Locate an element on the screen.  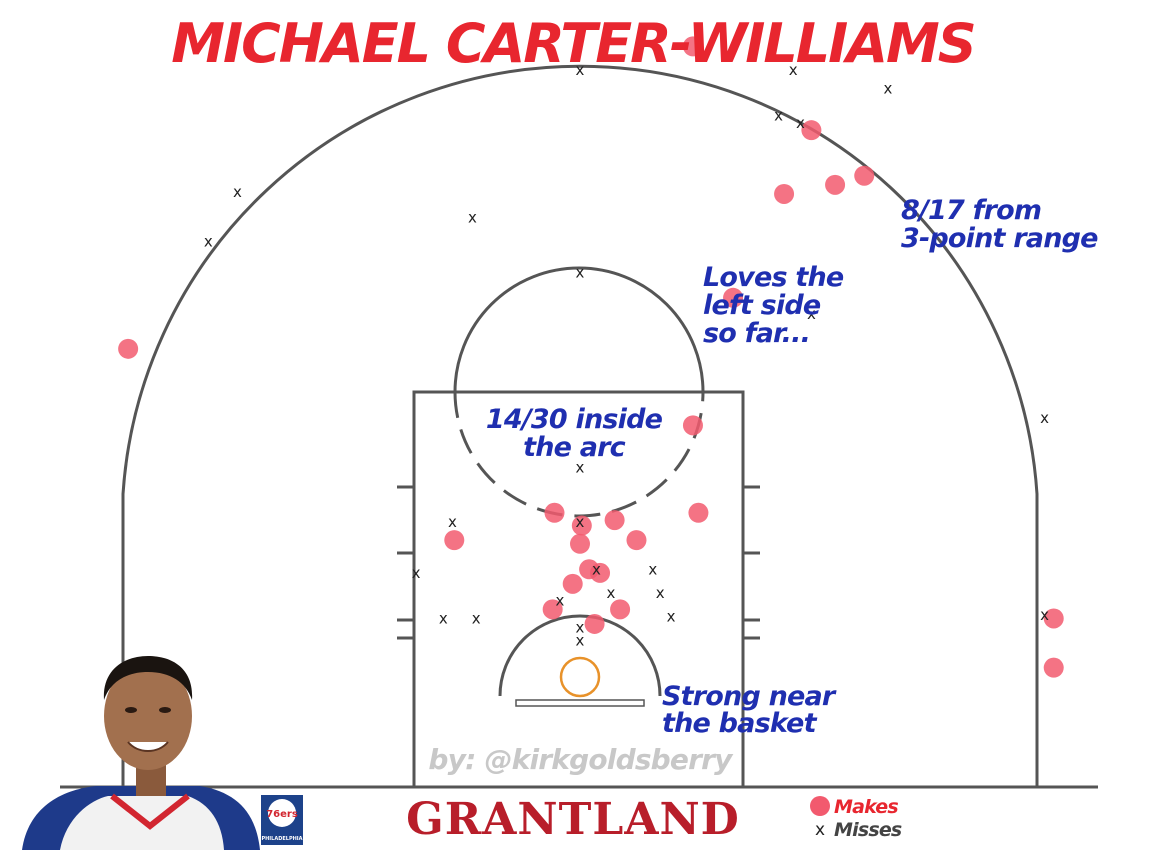
annotation-line: 14/30 inside is located at coordinates (574, 419).